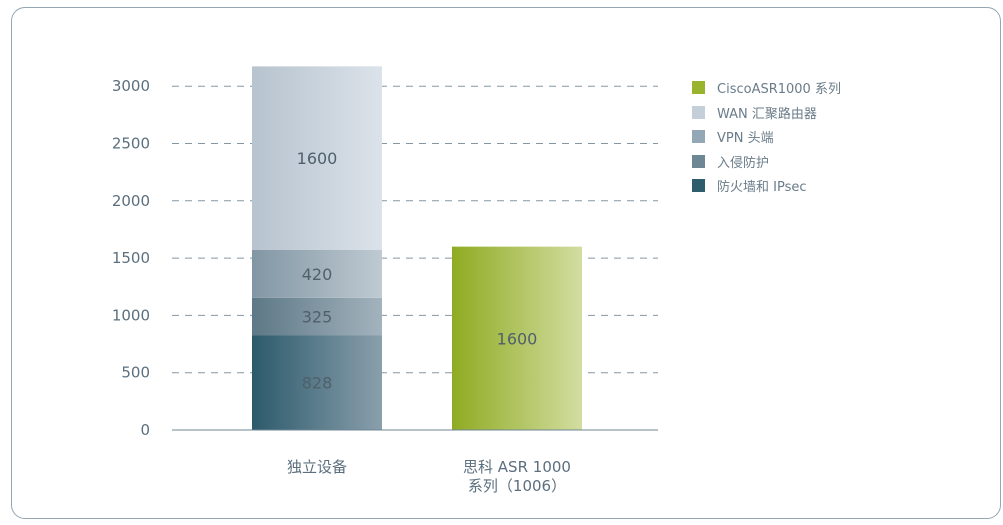 The image size is (1003, 525). Describe the element at coordinates (517, 467) in the screenshot. I see `category-label: 思科 ASR 1000` at that location.